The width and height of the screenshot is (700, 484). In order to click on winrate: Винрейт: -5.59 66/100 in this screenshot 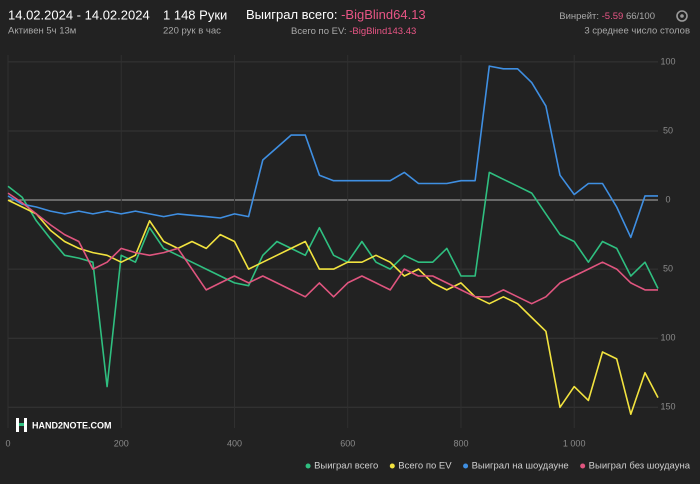, I will do `click(607, 16)`.